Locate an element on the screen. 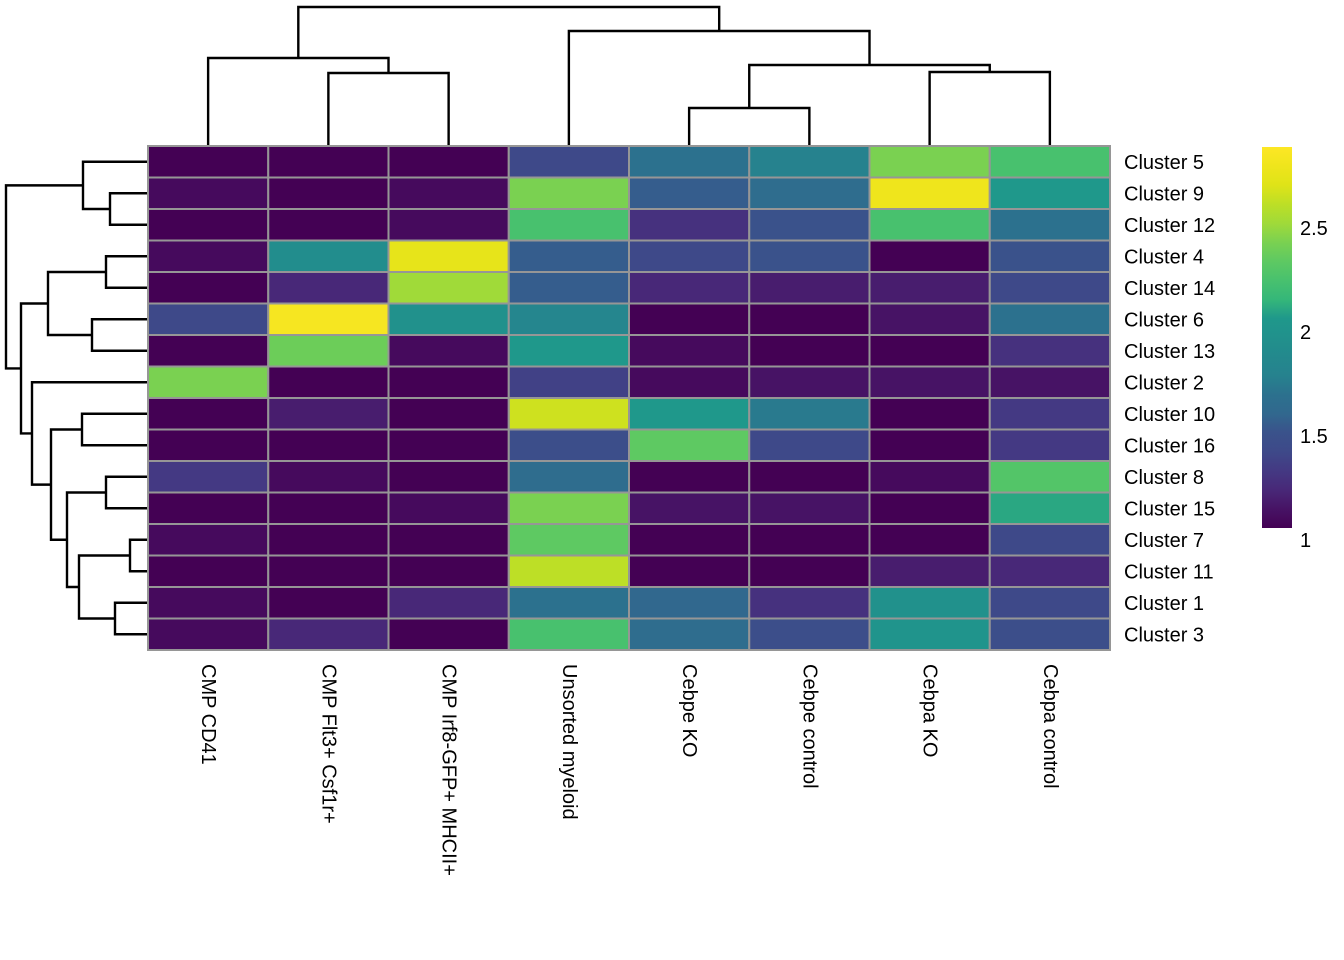 This screenshot has height=960, width=1344. row-label: Cluster 4 is located at coordinates (1164, 257).